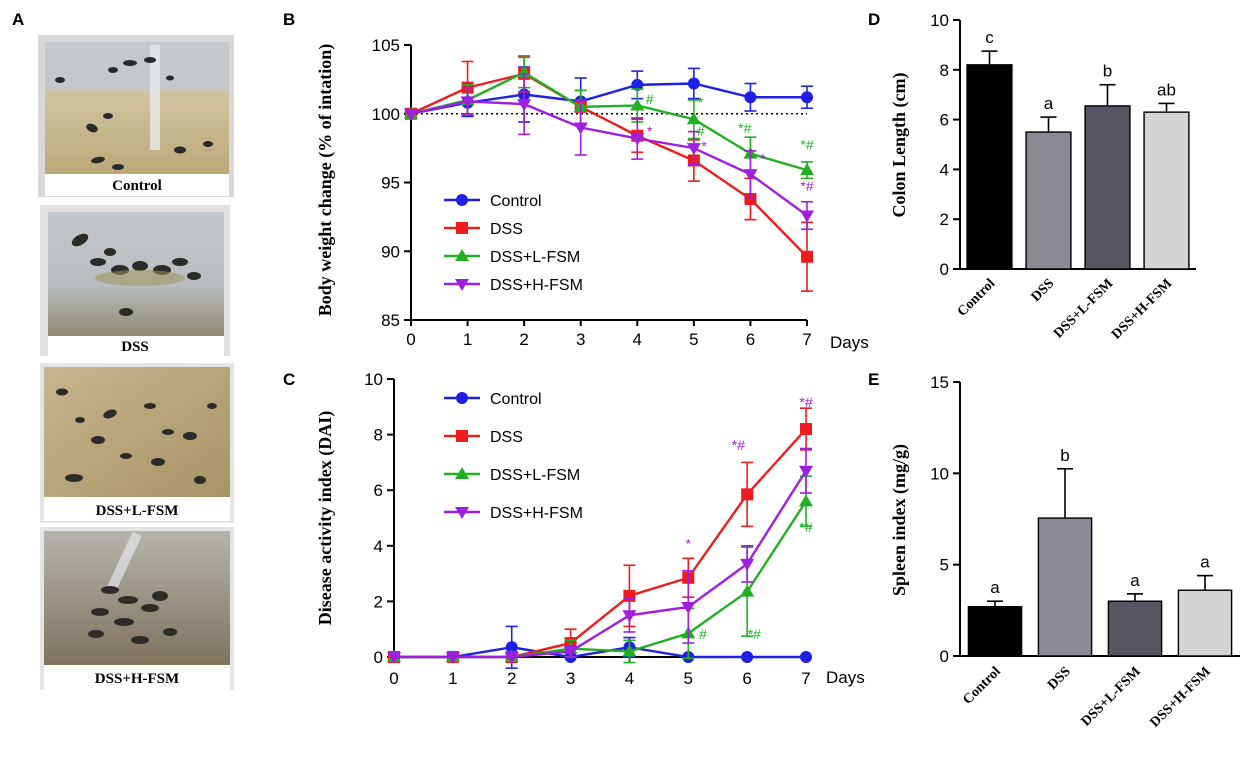 This screenshot has height=761, width=1248. Describe the element at coordinates (1059, 678) in the screenshot. I see `e-category-label: DSS` at that location.